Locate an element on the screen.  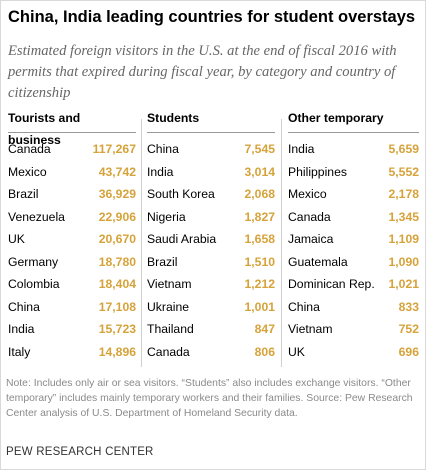
table-row: South Korea 2,068 is located at coordinates (211, 194).